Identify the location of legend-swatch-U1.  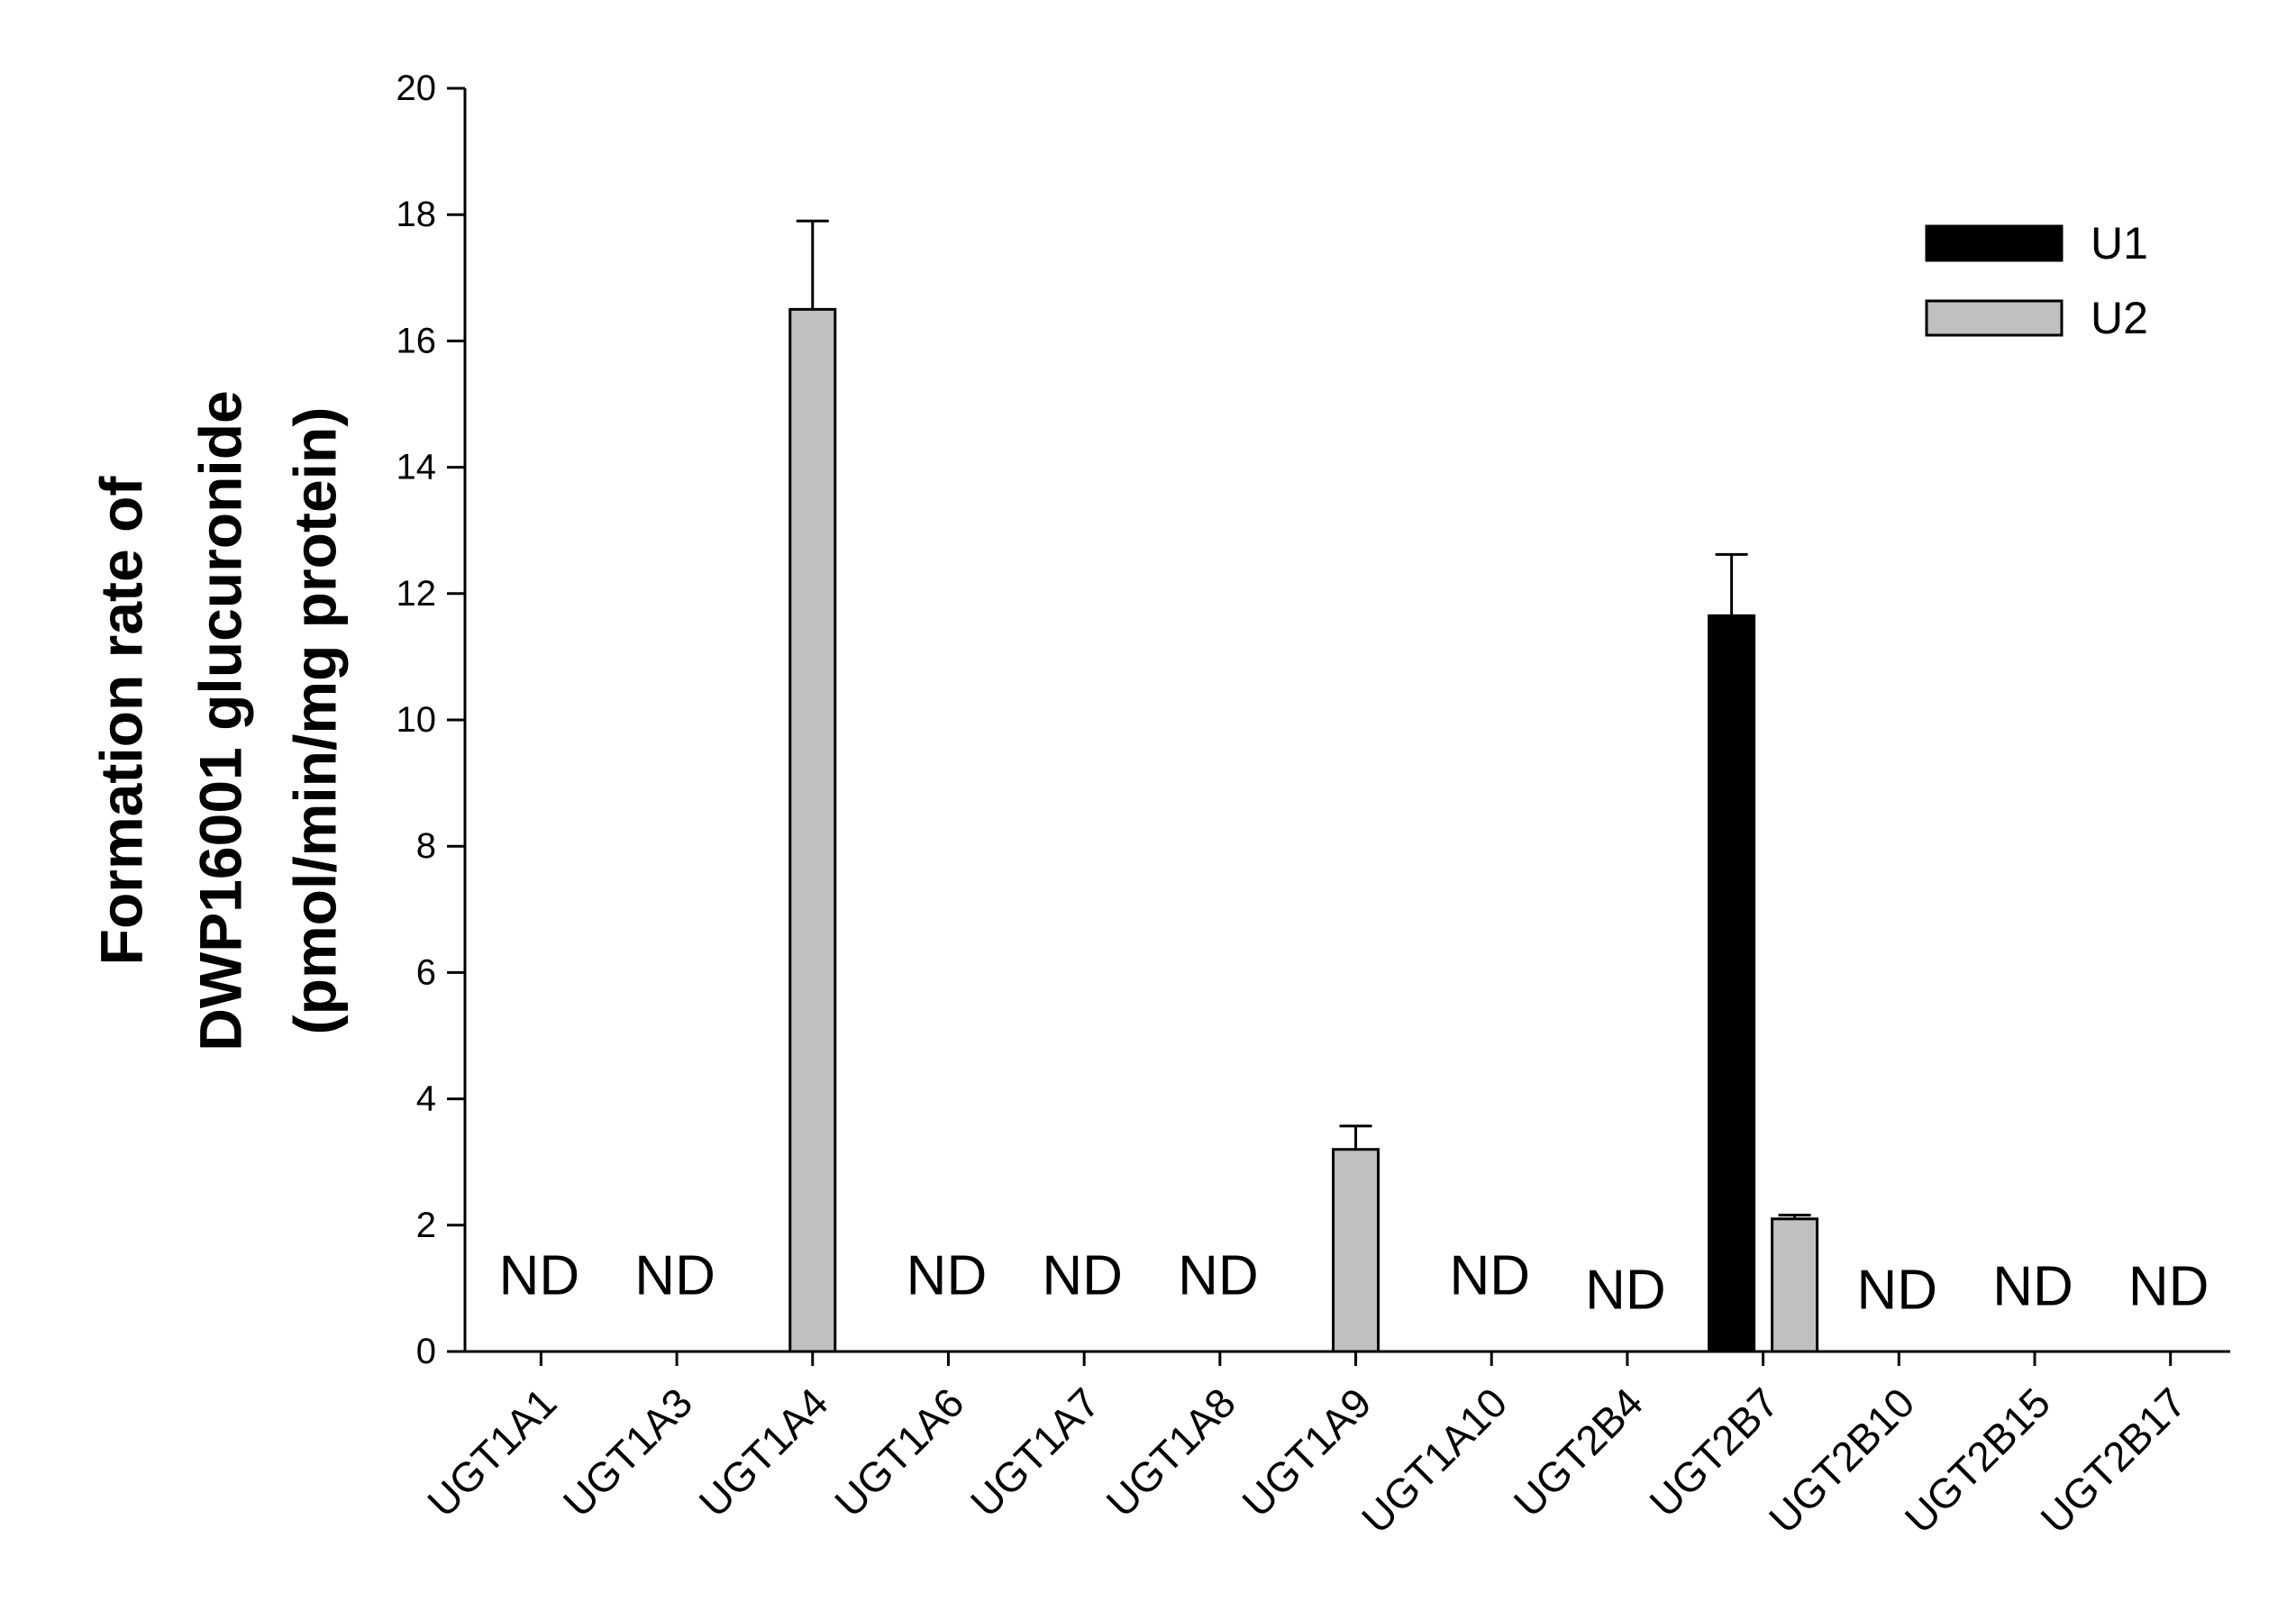
(1995, 243).